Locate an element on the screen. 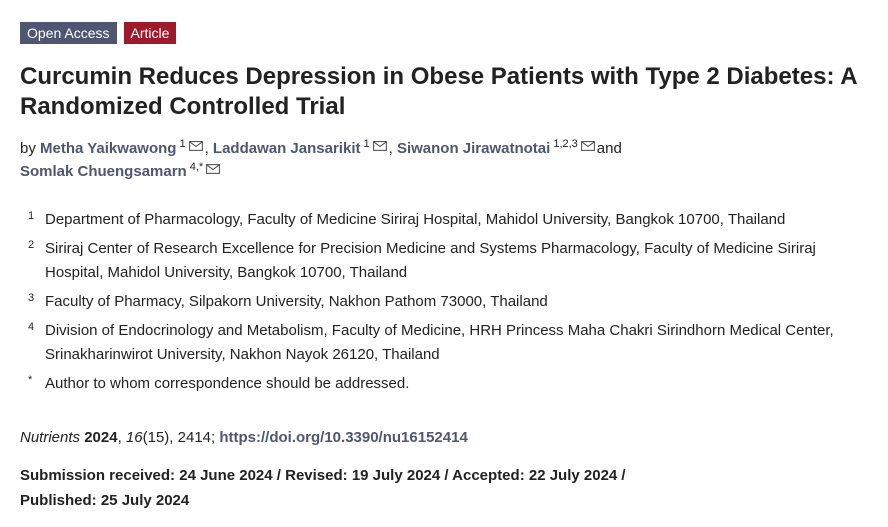 This screenshot has width=888, height=527. open-access-badge: Open Access is located at coordinates (68, 33).